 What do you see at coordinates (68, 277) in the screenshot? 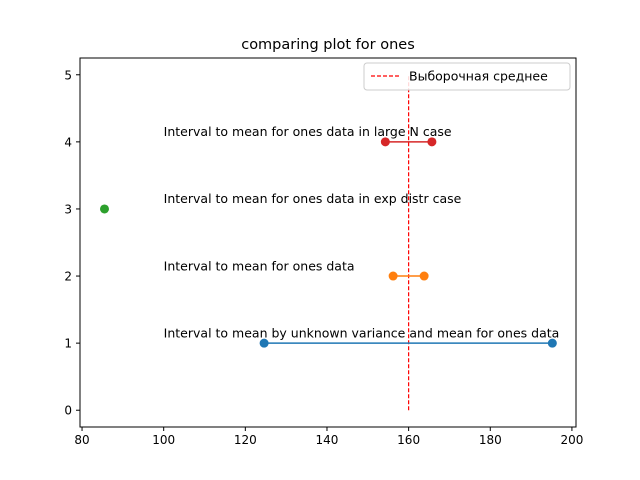
I see `y-tick-label: 2` at bounding box center [68, 277].